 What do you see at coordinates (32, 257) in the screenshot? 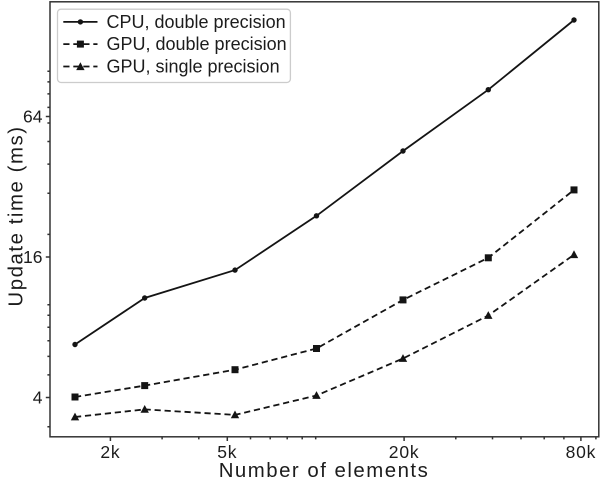
I see `svg-text: 16` at bounding box center [32, 257].